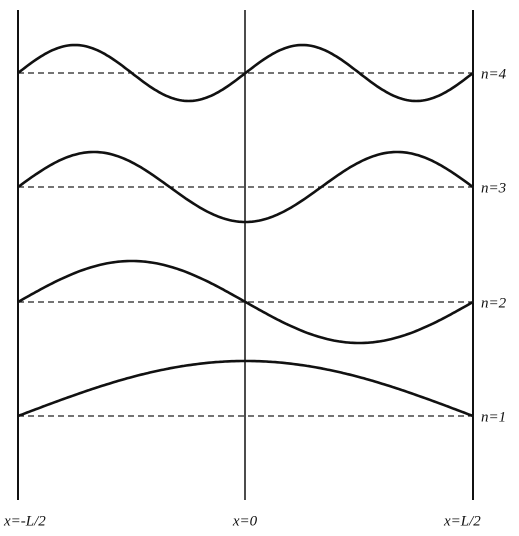  Describe the element at coordinates (494, 303) in the screenshot. I see `level-label: n=2` at that location.